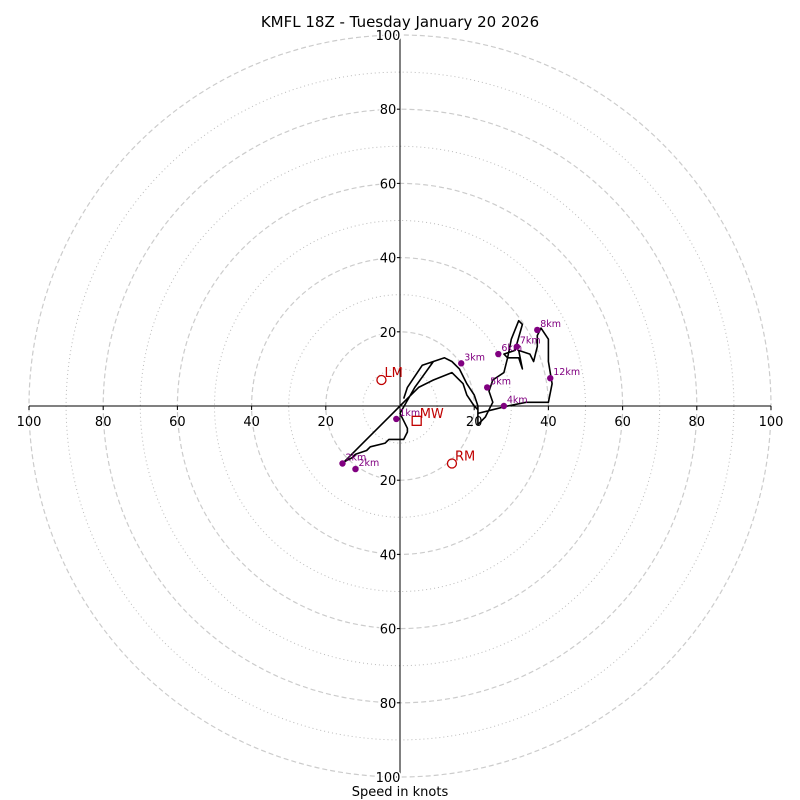  Describe the element at coordinates (400, 22) in the screenshot. I see `chart-title: KMFL 18Z - Tuesday January 20 2026` at that location.